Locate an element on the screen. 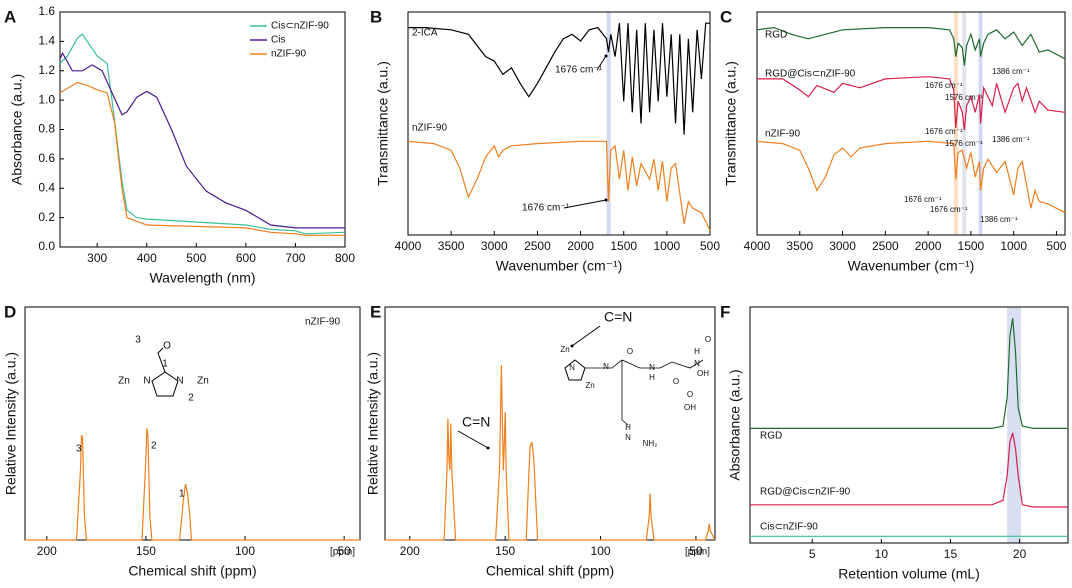 The height and width of the screenshot is (588, 1072). y-axis-label: Relative Intensity (a.u.) is located at coordinates (11, 423).